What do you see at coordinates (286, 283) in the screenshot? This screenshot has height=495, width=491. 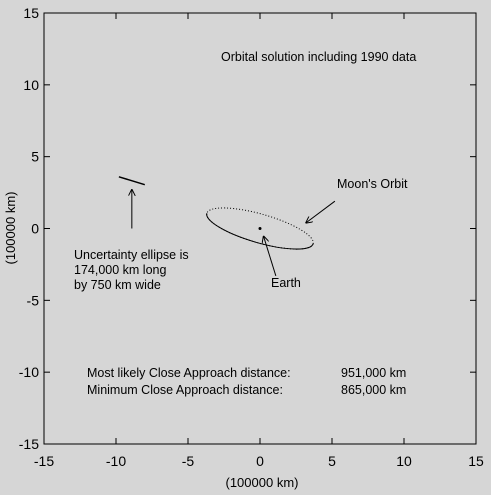 I see `earth-label: Earth` at bounding box center [286, 283].